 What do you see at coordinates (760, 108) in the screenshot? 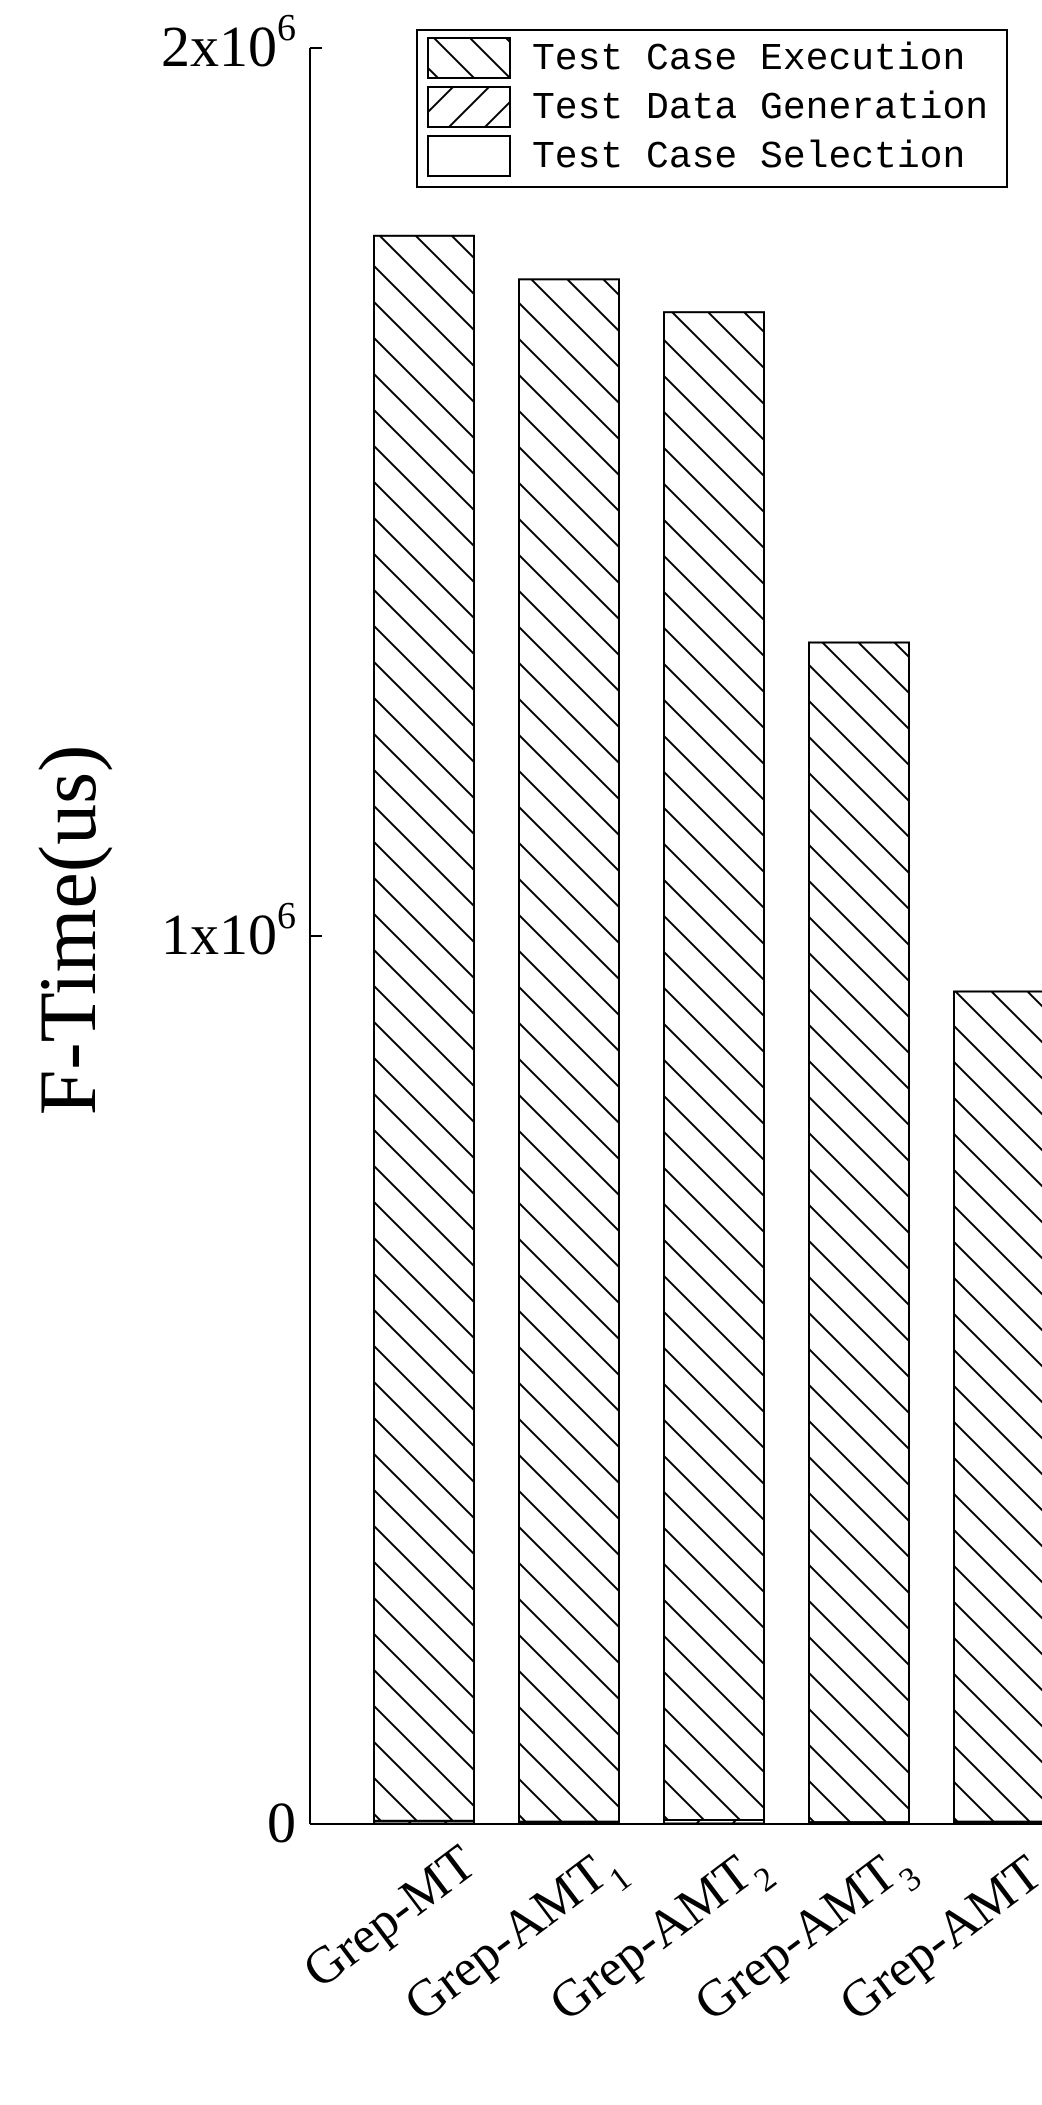
I see `legend-label: Test Data Generation` at bounding box center [760, 108].